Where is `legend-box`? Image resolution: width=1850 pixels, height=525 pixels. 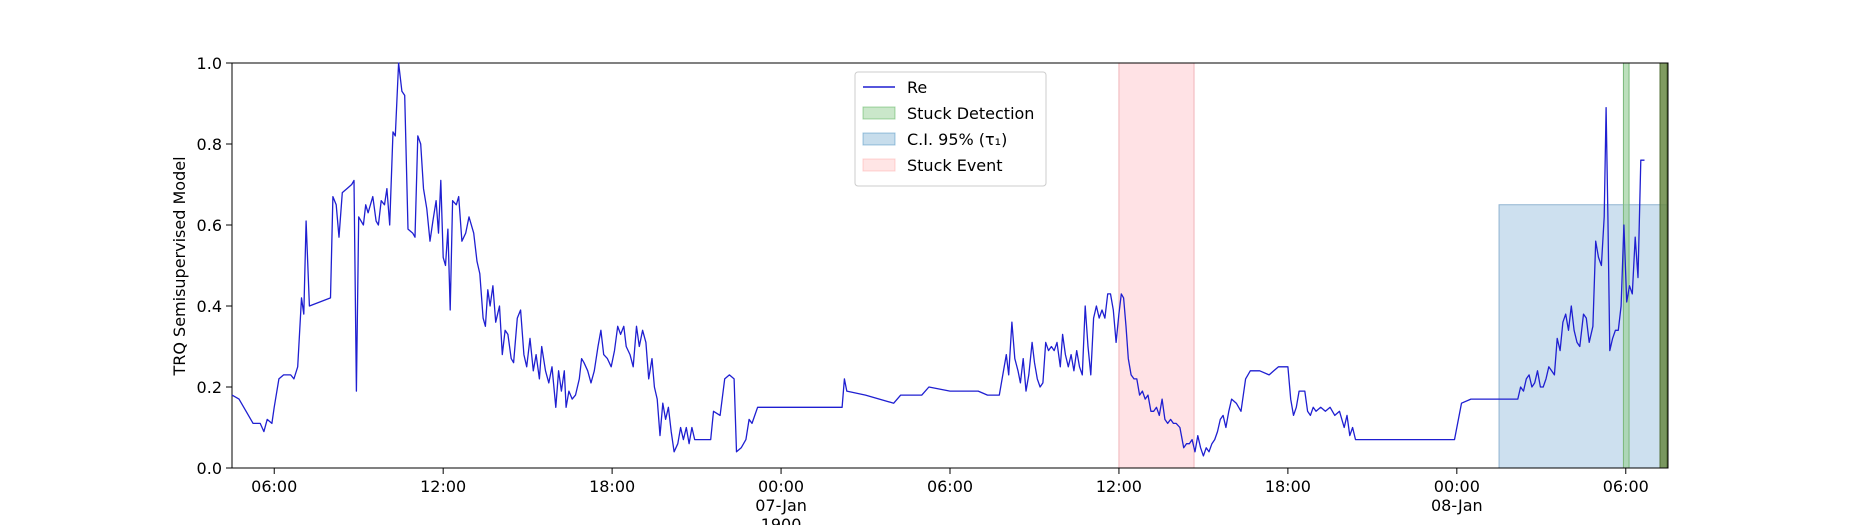
legend-box is located at coordinates (950, 129).